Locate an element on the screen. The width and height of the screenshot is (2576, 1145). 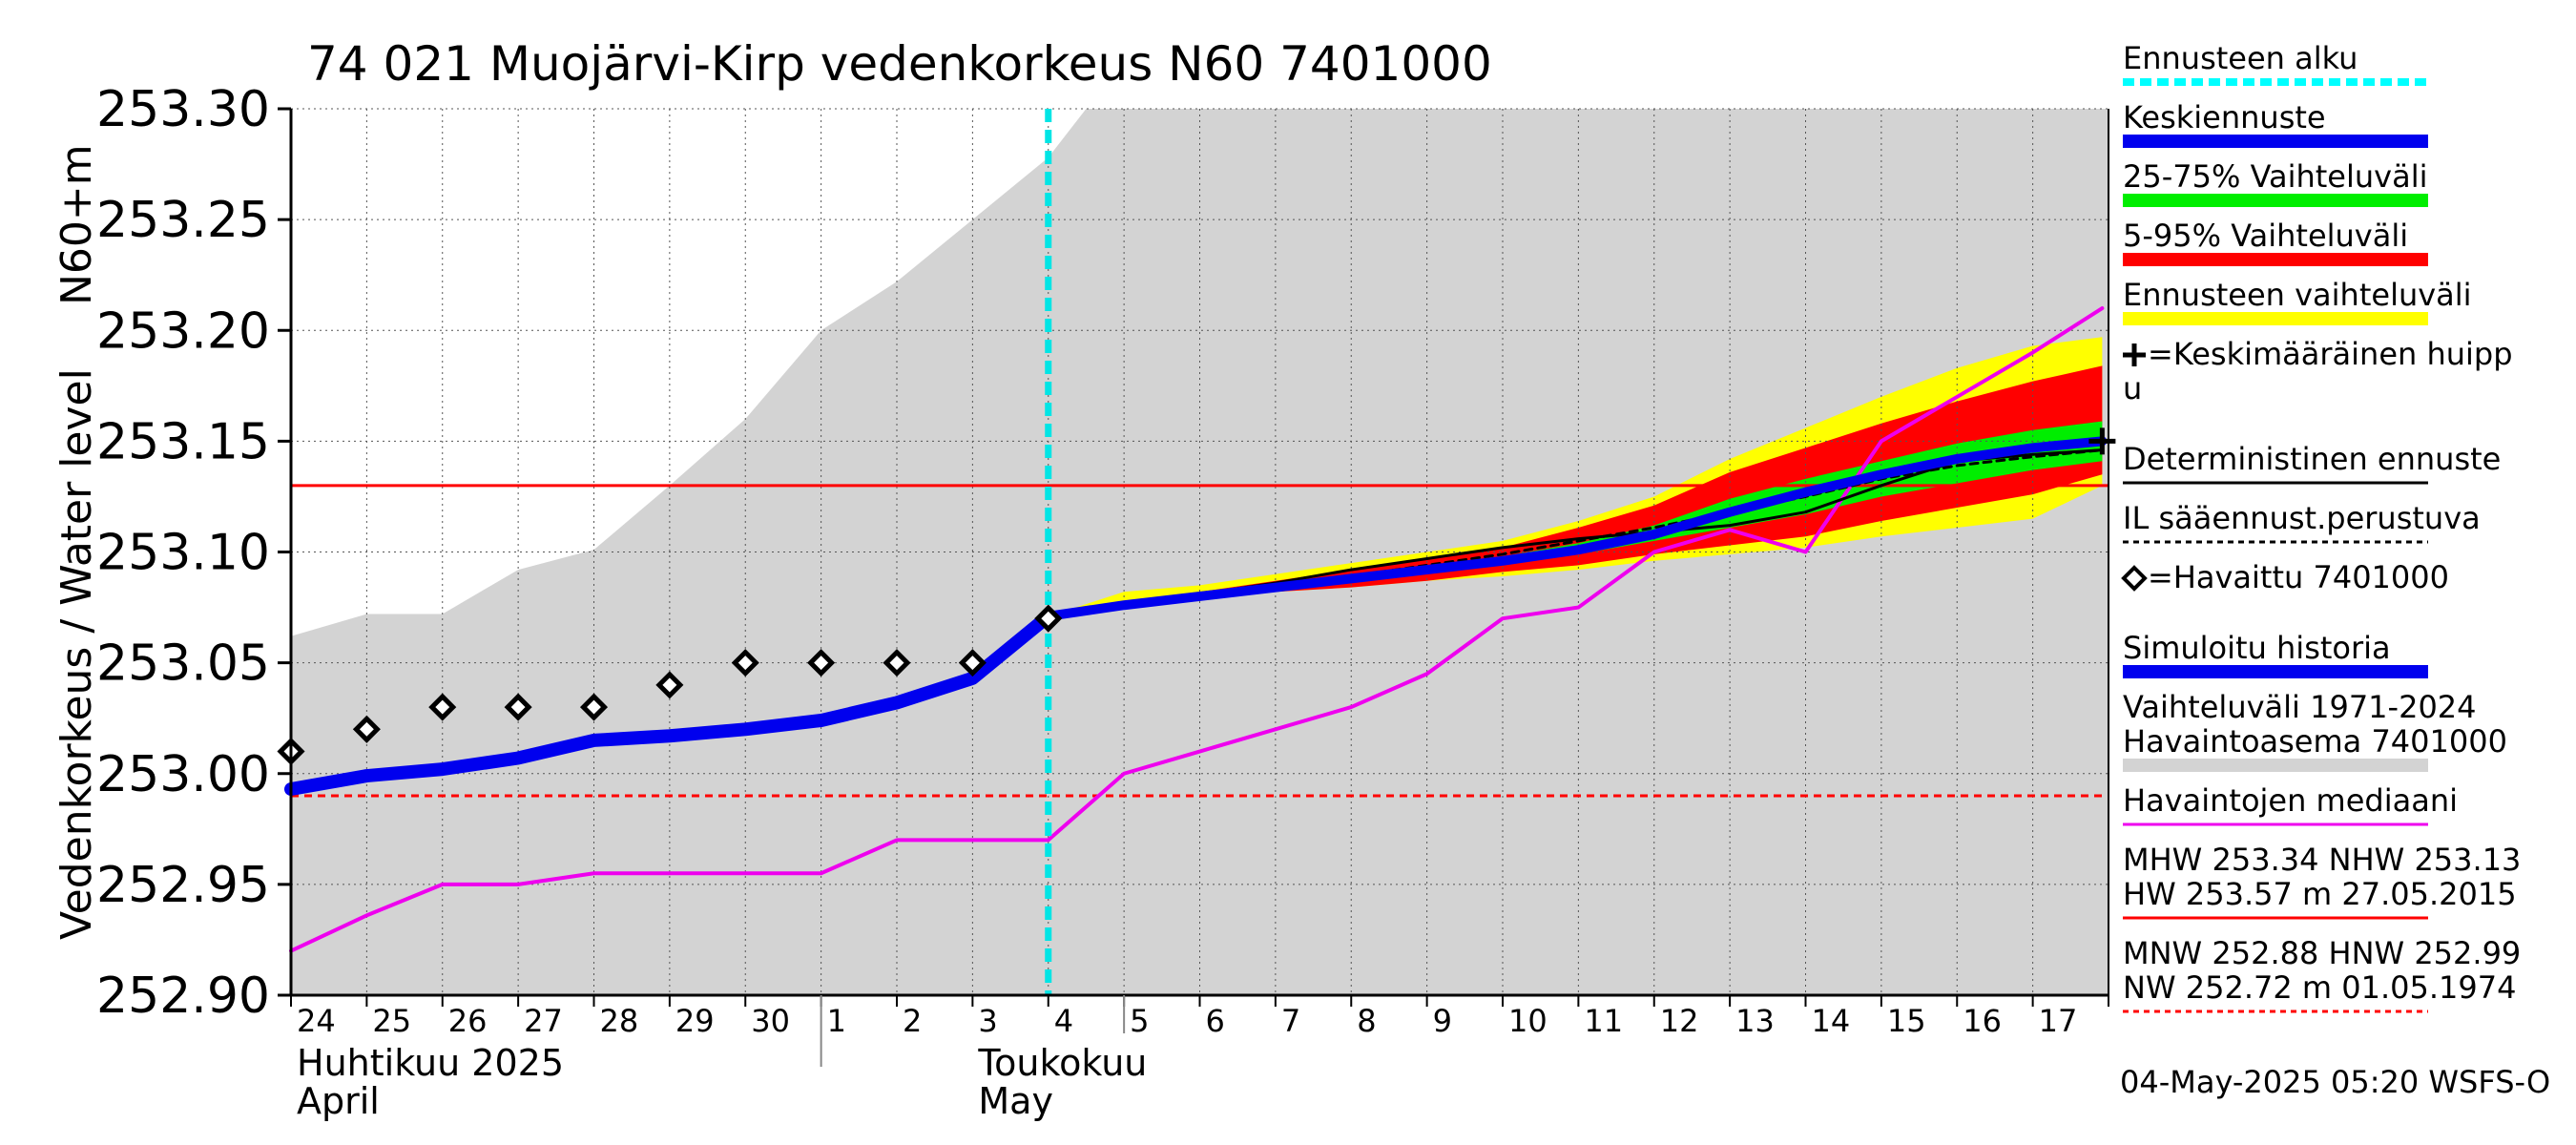
band-00ee00 is located at coordinates (1575, 518).